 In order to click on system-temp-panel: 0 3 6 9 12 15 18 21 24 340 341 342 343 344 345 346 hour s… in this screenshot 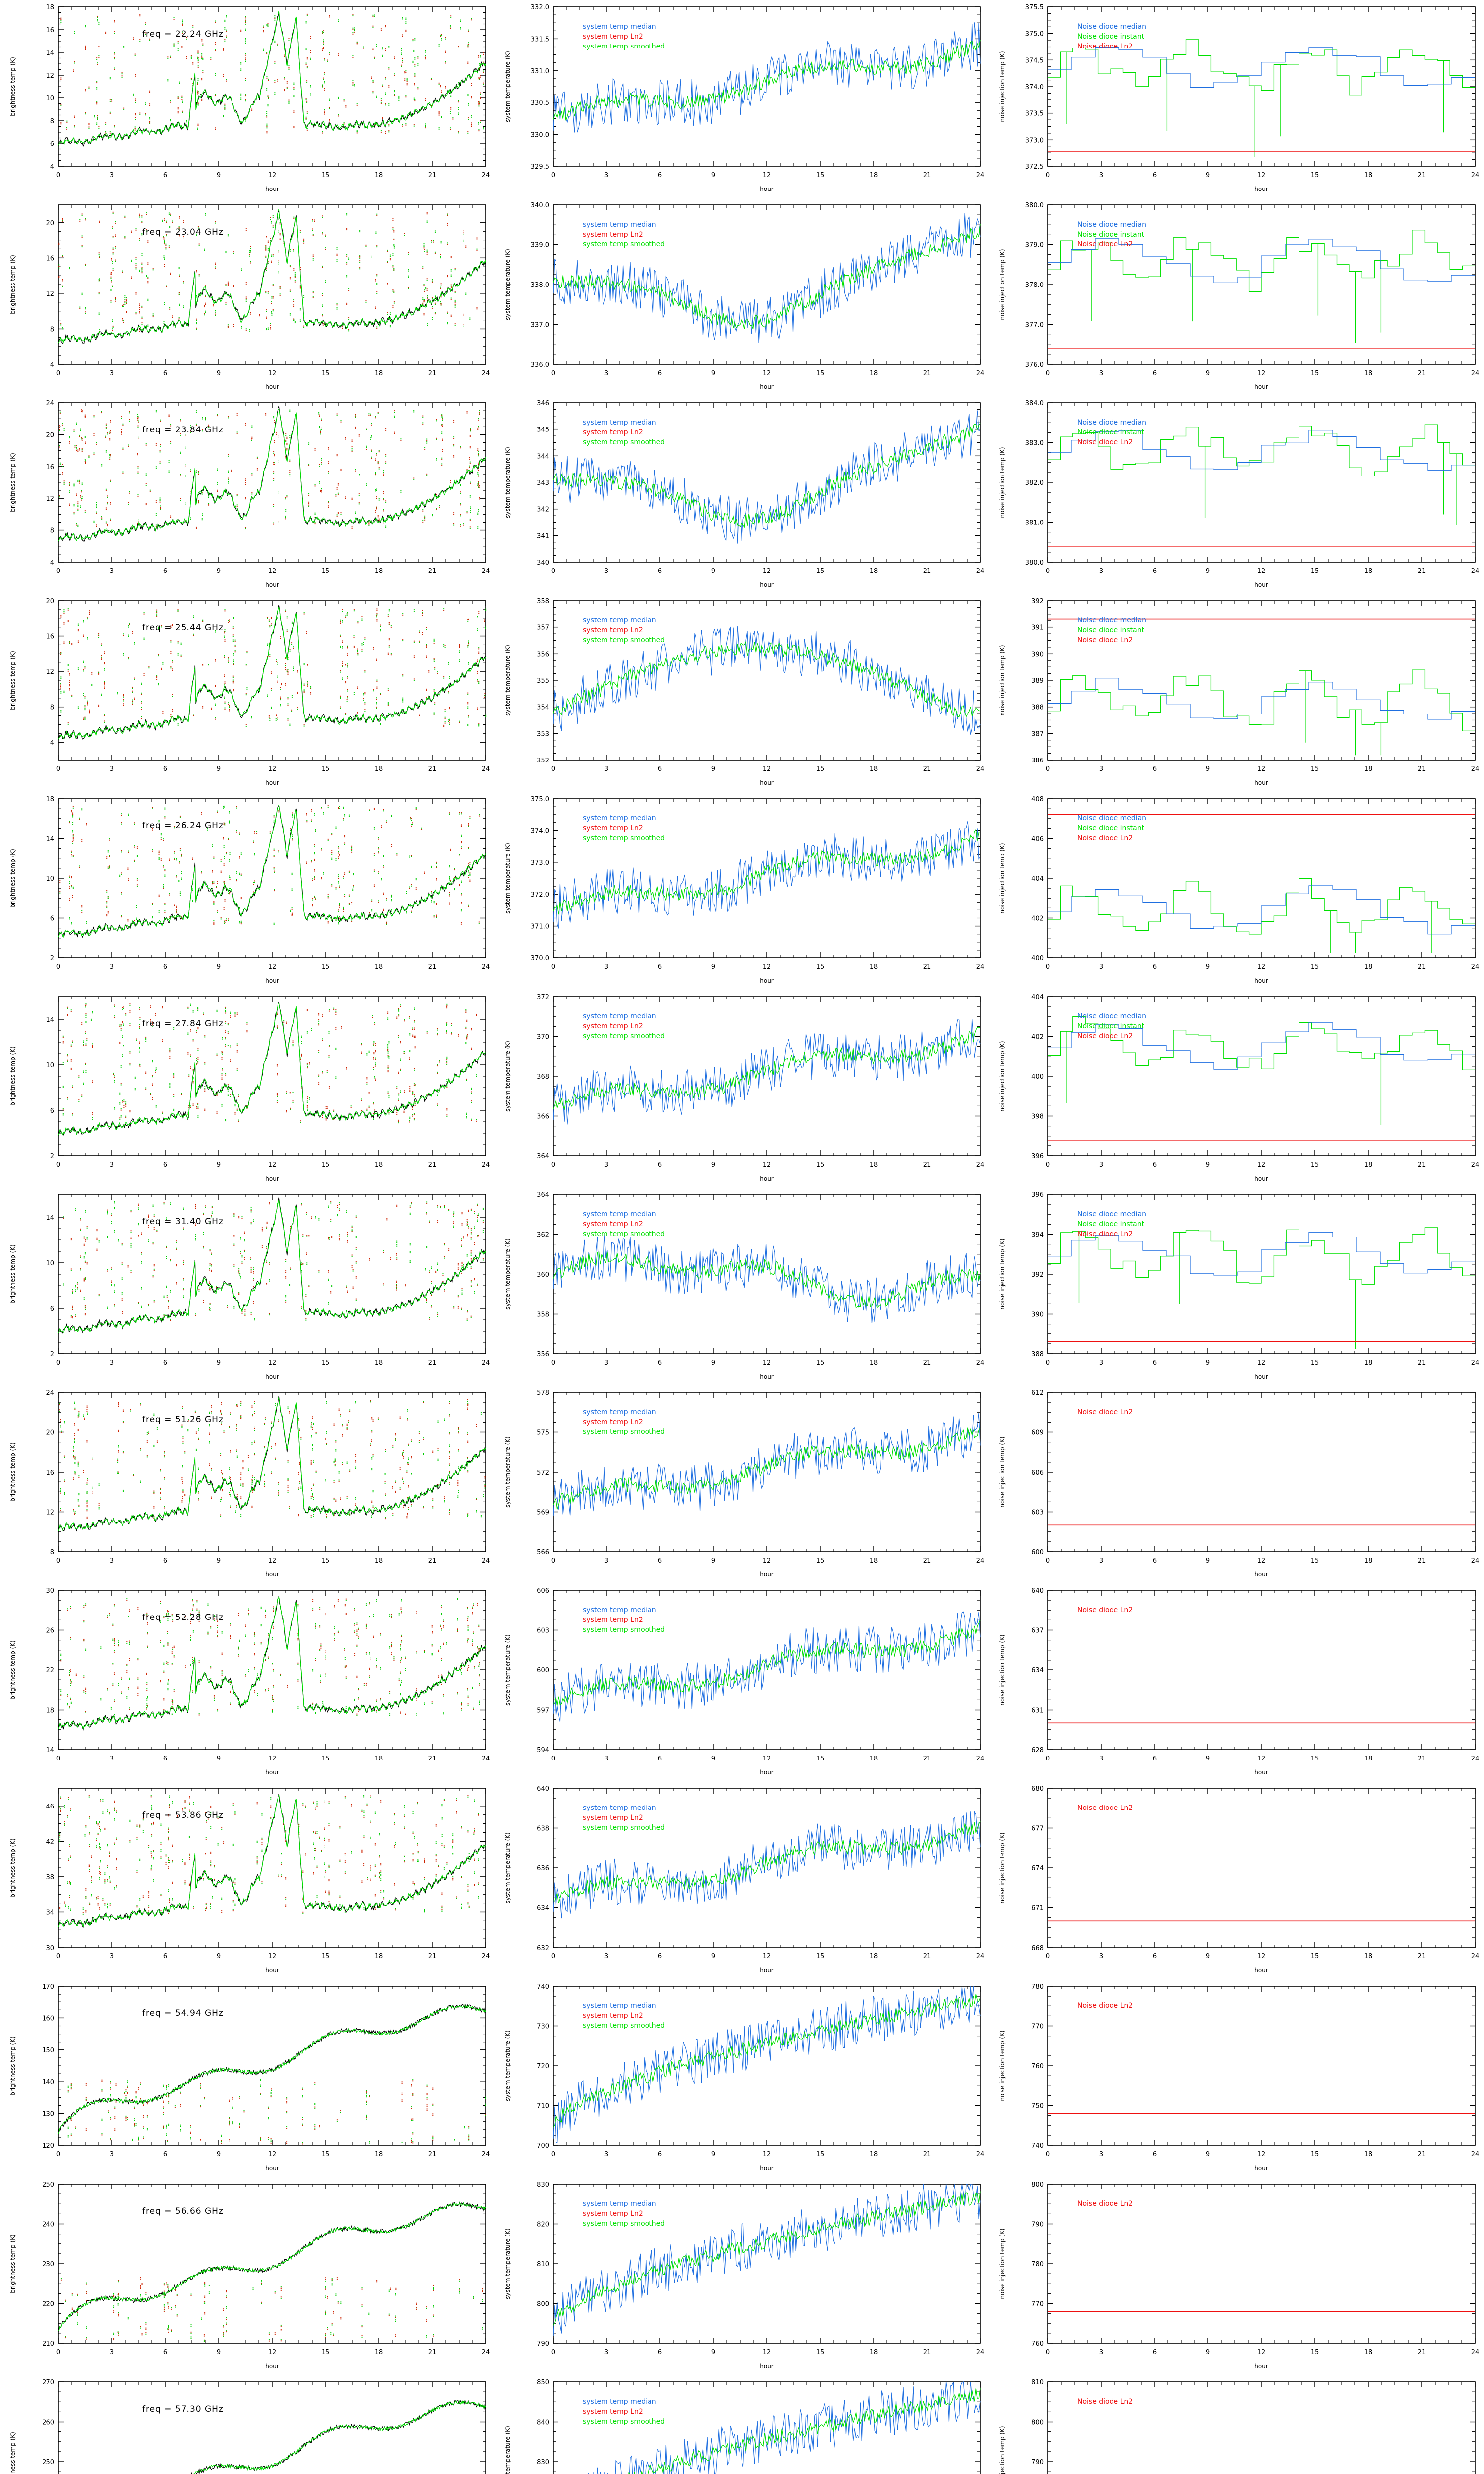, I will do `click(742, 495)`.